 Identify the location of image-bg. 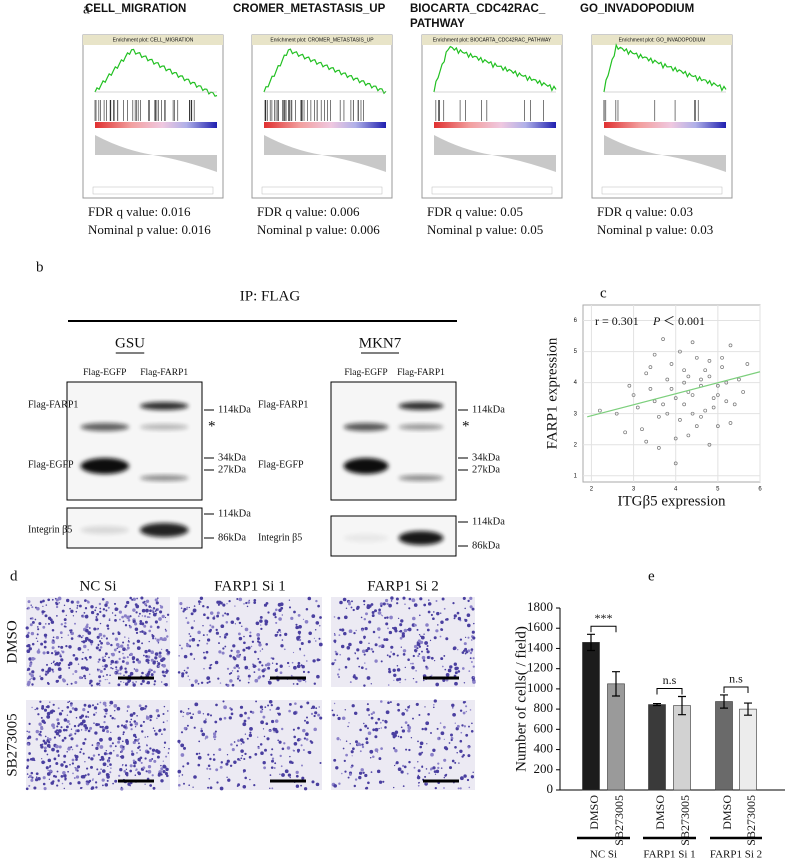
(250, 745).